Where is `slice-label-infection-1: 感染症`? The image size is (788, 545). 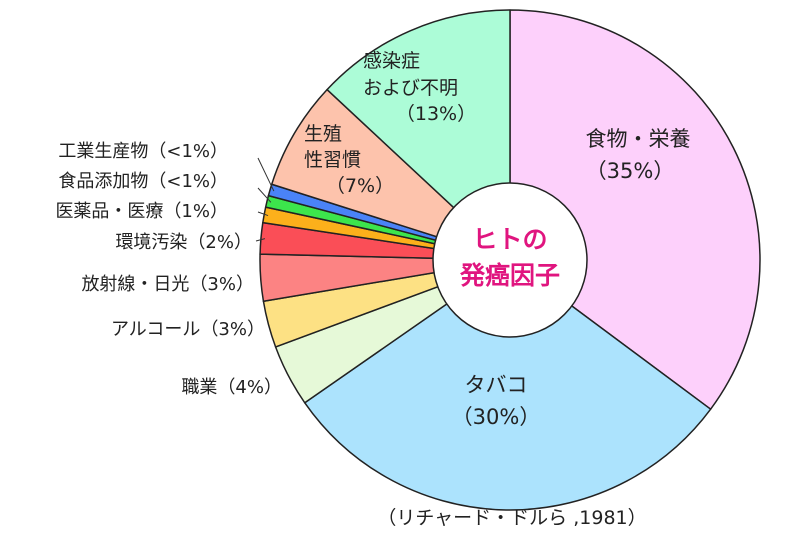
slice-label-infection-1: 感染症 is located at coordinates (391, 61).